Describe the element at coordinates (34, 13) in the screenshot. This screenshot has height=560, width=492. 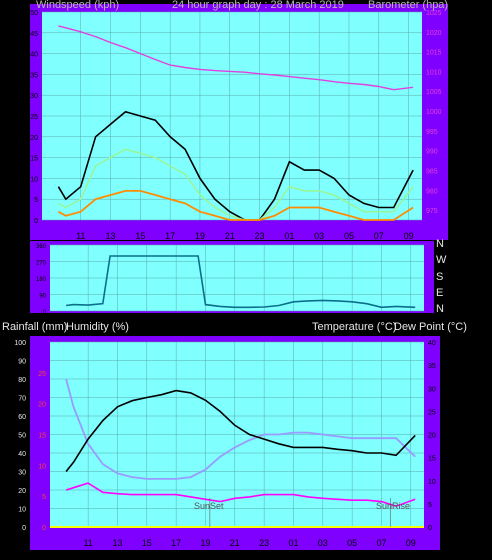
I see `wind-tick-label: 50` at that location.